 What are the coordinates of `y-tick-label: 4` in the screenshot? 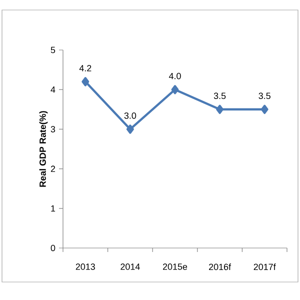 It's located at (53, 89).